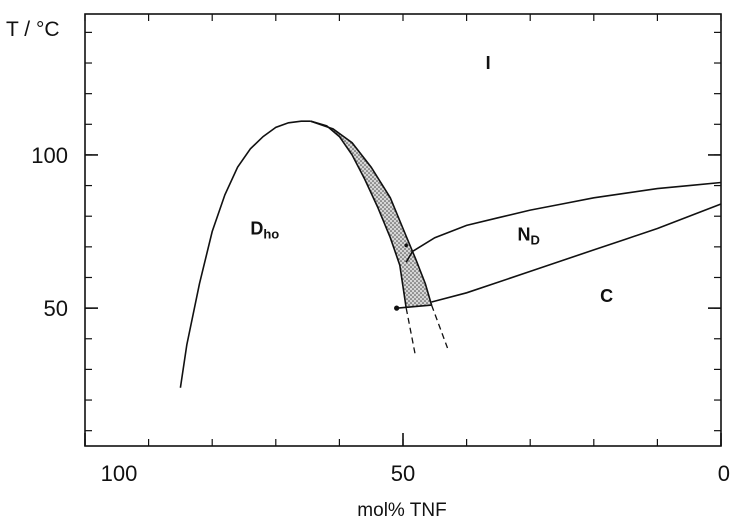  Describe the element at coordinates (406, 245) in the screenshot. I see `triple-point` at that location.